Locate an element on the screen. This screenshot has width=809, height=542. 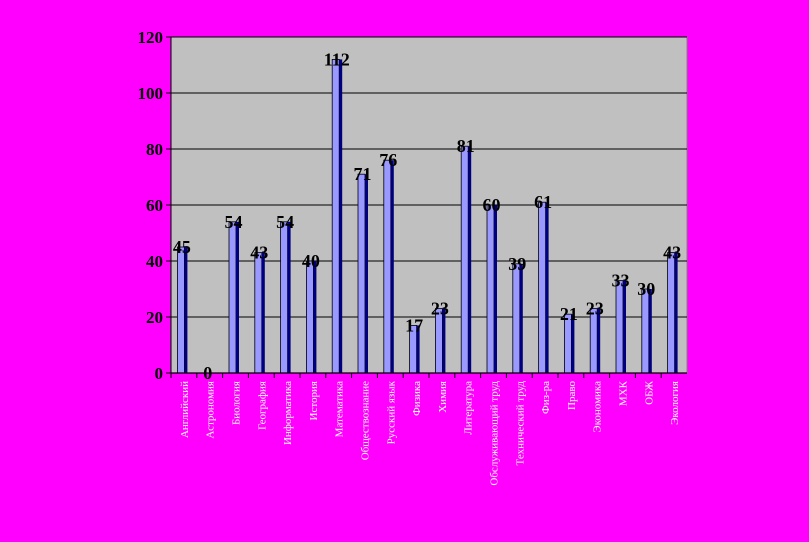
x-tick-label: Экономика is located at coordinates (598, 407).